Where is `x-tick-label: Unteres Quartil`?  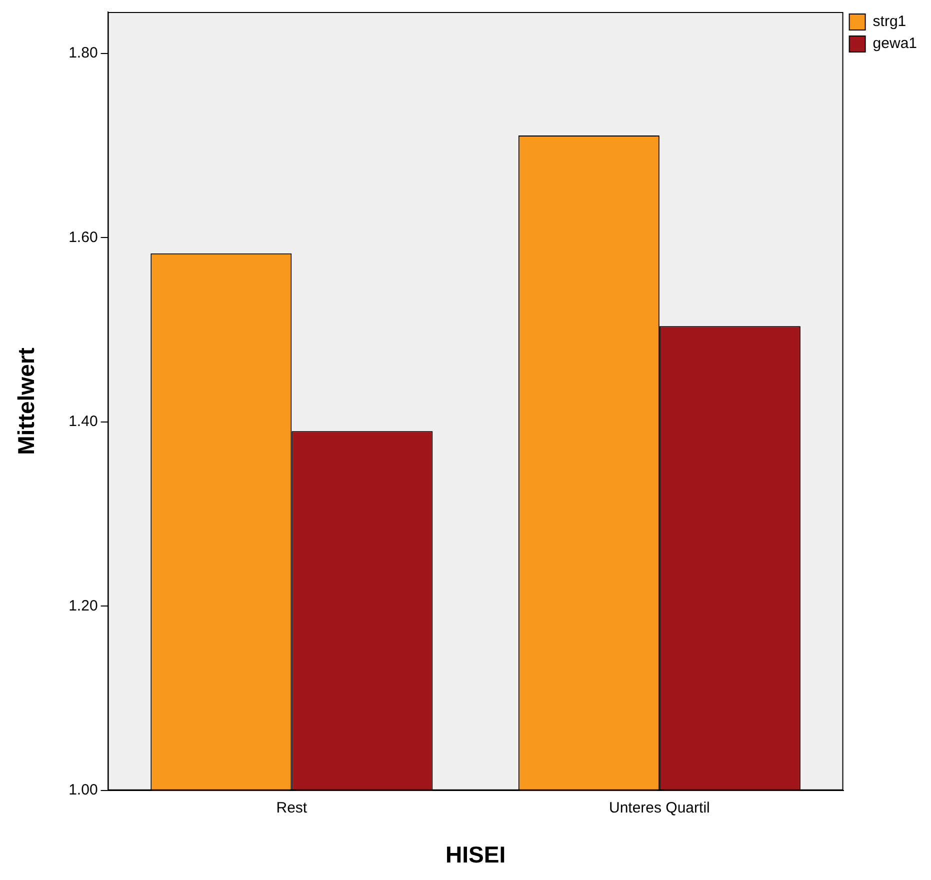 x-tick-label: Unteres Quartil is located at coordinates (659, 808).